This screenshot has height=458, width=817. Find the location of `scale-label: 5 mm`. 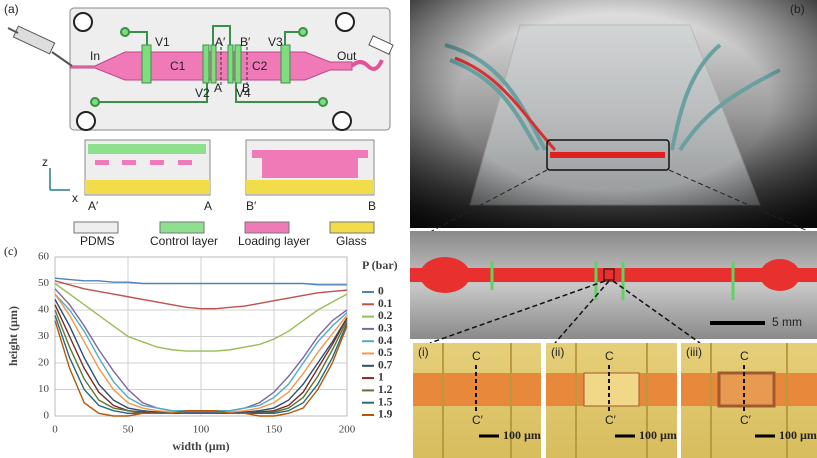

scale-label: 5 mm is located at coordinates (787, 322).